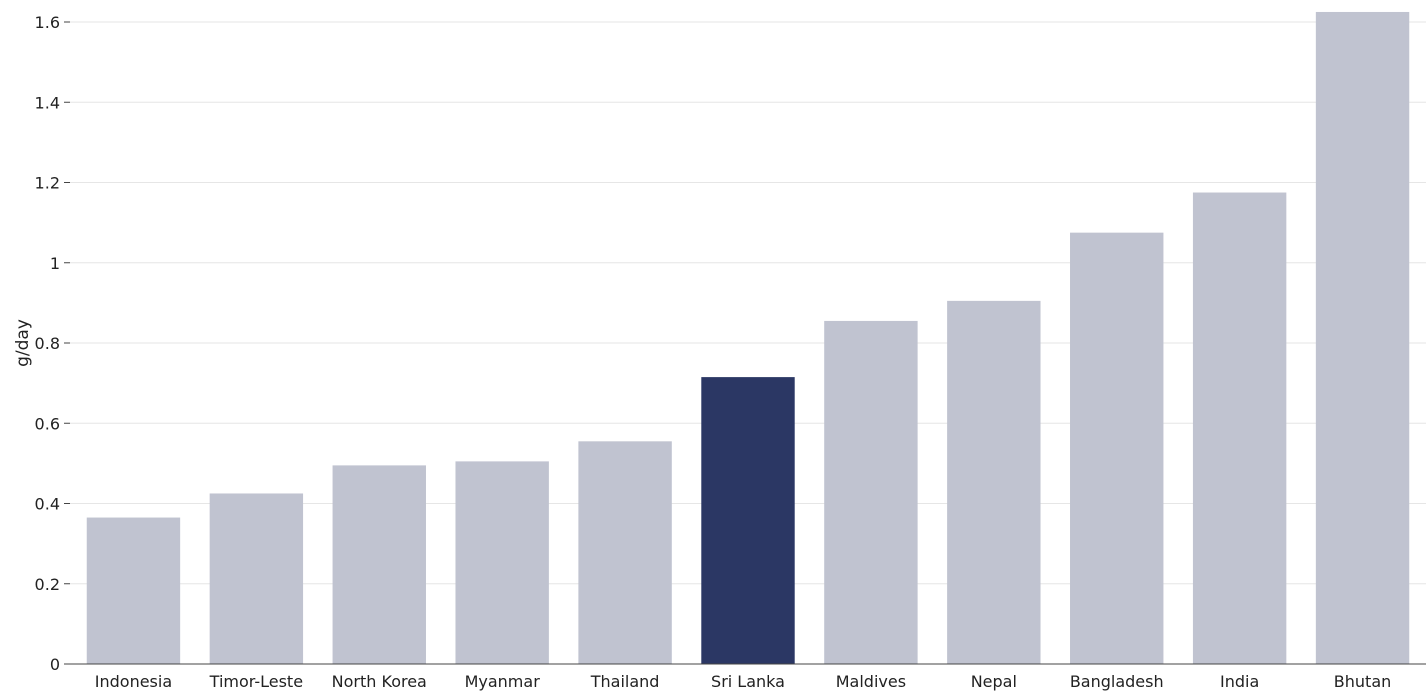  Describe the element at coordinates (47, 102) in the screenshot. I see `y-tick-label: 1.4` at that location.